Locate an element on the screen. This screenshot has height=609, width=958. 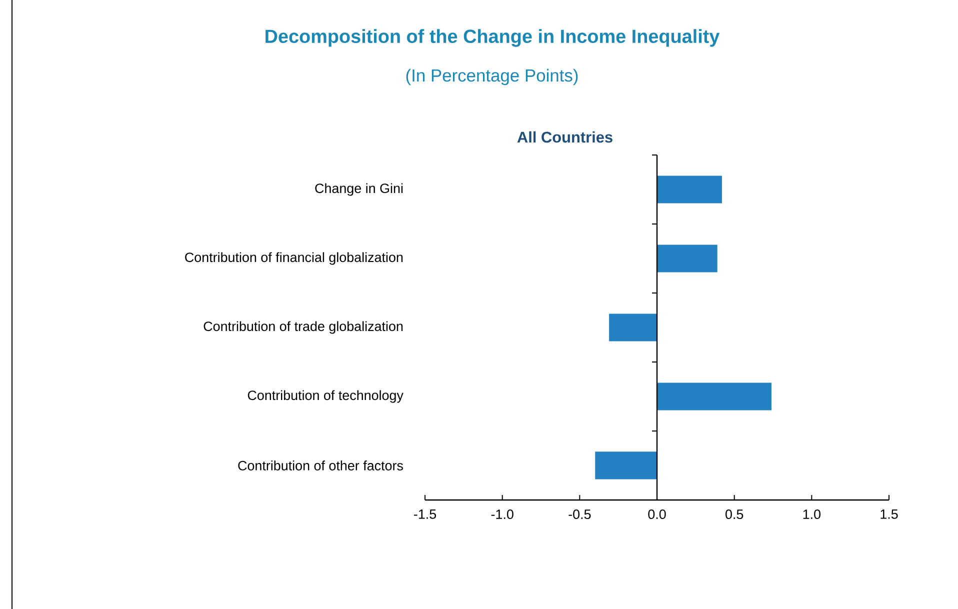
x-tick-label: -0.5 is located at coordinates (579, 515).